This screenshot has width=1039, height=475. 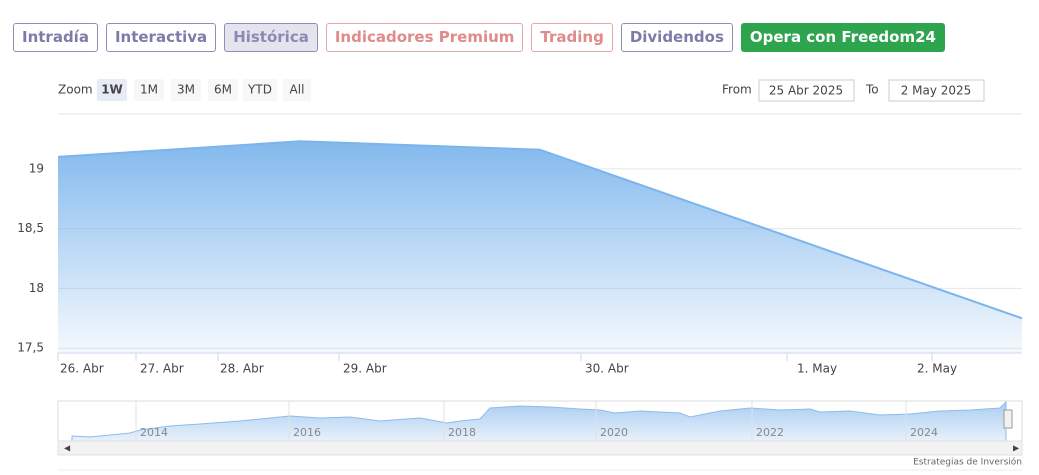 What do you see at coordinates (242, 369) in the screenshot?
I see `x-tick-label: 28. Abr` at bounding box center [242, 369].